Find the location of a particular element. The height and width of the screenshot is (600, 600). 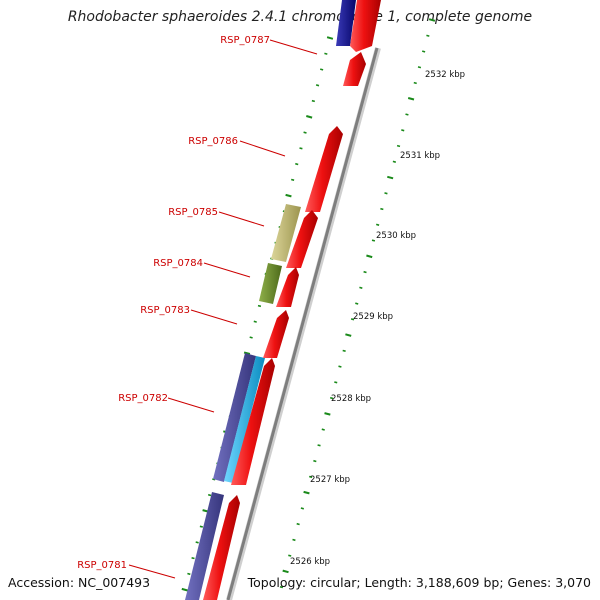

accession-text: Accession: NC_007493 is located at coordinates (79, 582).